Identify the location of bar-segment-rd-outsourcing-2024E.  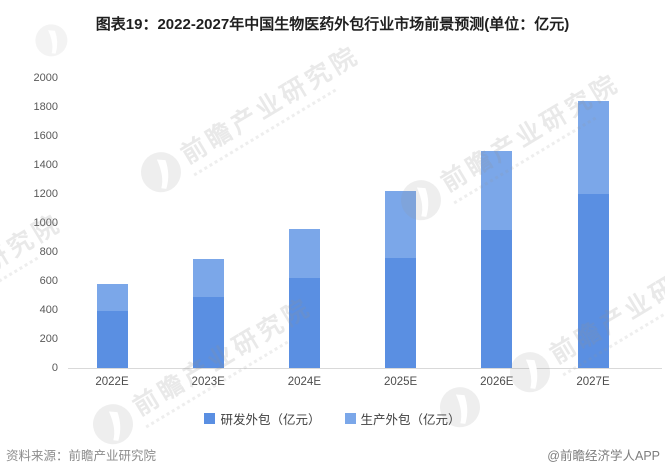
(304, 323).